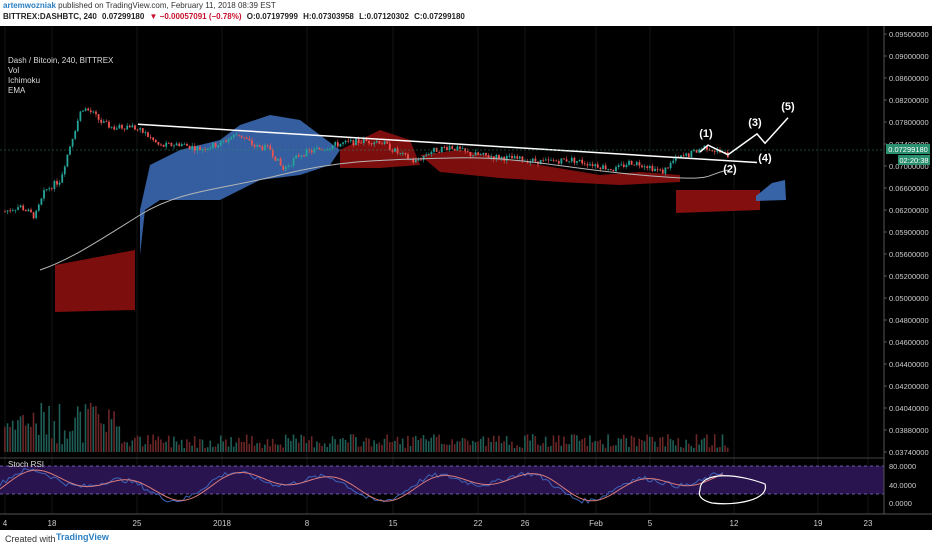 This screenshot has width=932, height=550. I want to click on author-link: artemwozniak, so click(29, 5).